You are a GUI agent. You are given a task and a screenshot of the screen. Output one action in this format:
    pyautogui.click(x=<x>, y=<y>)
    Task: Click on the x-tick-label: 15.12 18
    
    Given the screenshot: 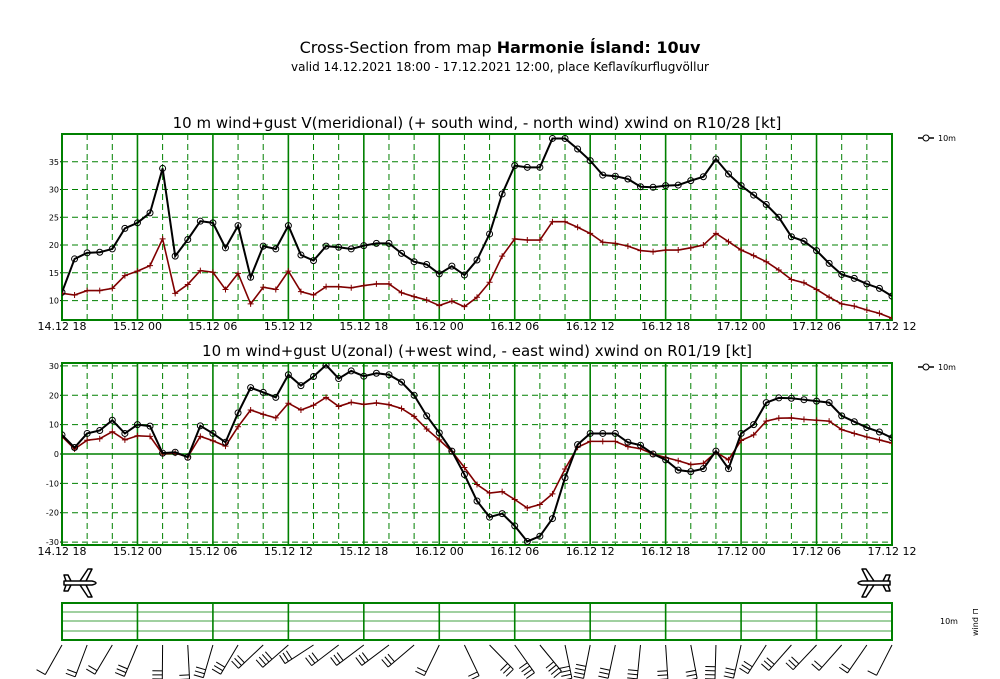 What is the action you would take?
    pyautogui.click(x=363, y=551)
    